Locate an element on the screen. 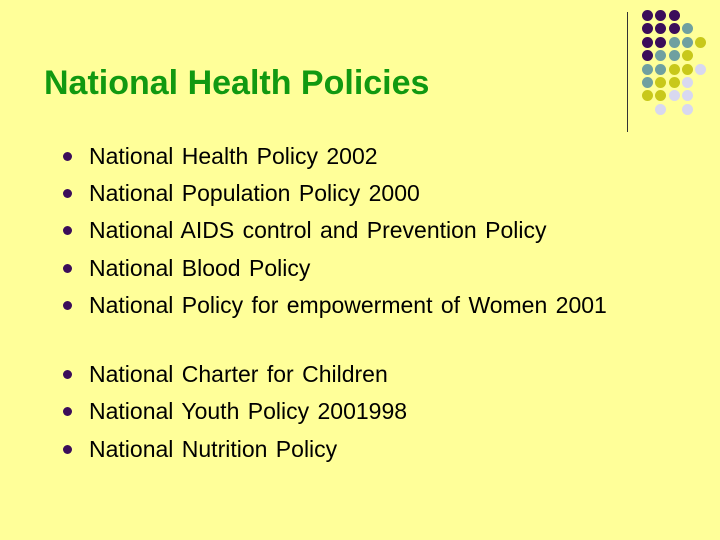  list-item: National Charter for Children is located at coordinates (336, 374).